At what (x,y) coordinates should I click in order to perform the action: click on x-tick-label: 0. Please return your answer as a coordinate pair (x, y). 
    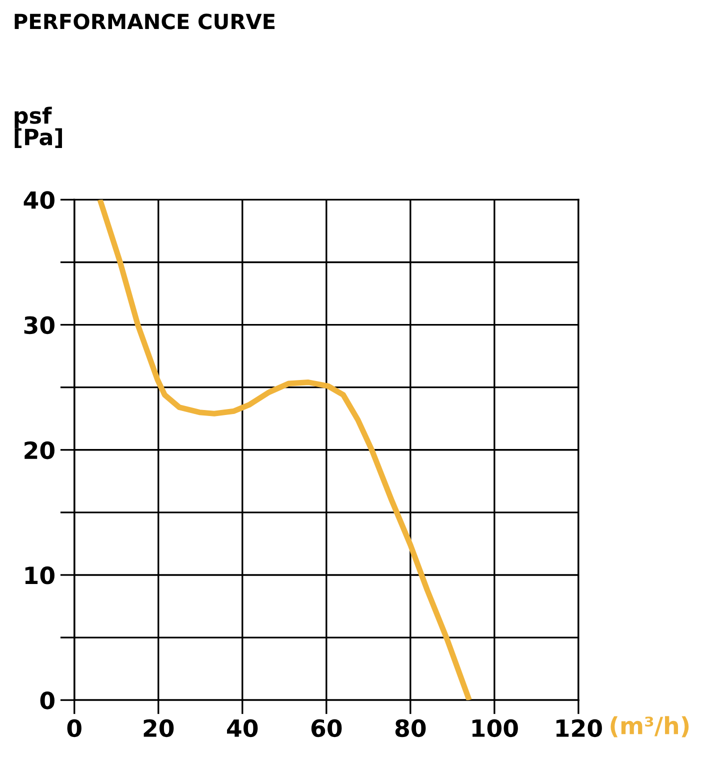
    Looking at the image, I should click on (74, 728).